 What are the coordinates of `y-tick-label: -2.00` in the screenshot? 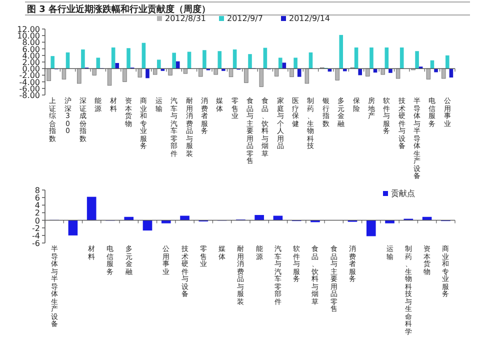 It's located at (29, 75).